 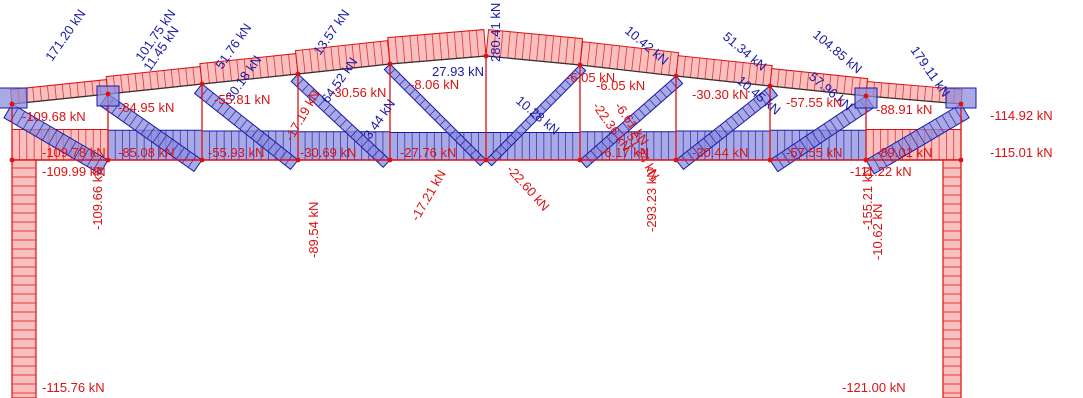 I want to click on force-label-d10: 280.41 kN, so click(x=495, y=32).